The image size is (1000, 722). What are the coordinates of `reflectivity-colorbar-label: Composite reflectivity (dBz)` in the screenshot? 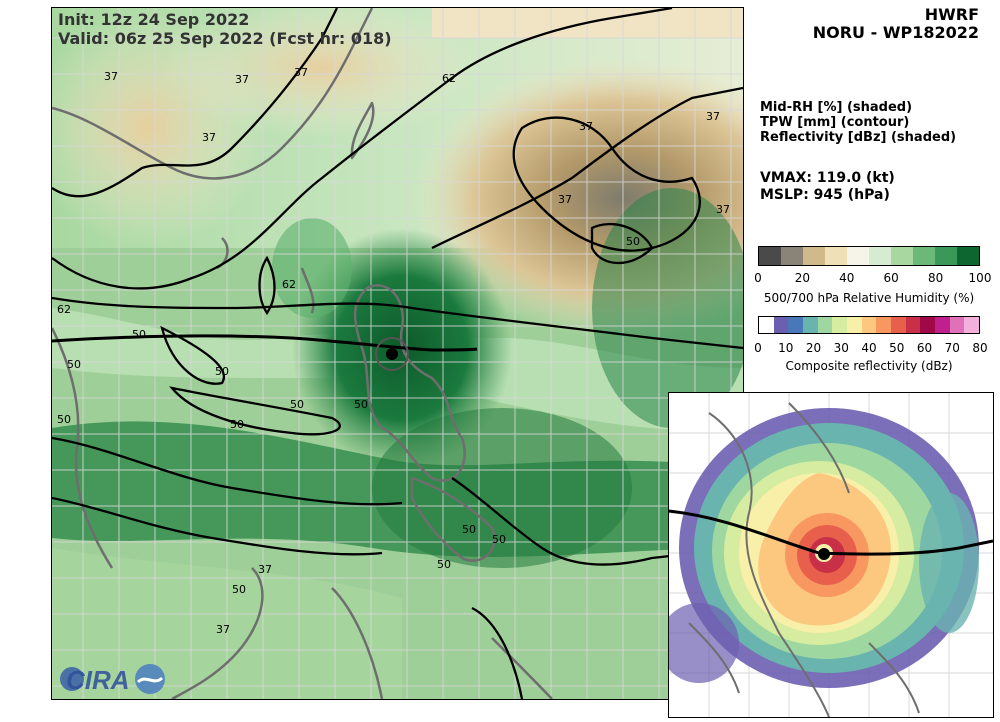 It's located at (869, 366).